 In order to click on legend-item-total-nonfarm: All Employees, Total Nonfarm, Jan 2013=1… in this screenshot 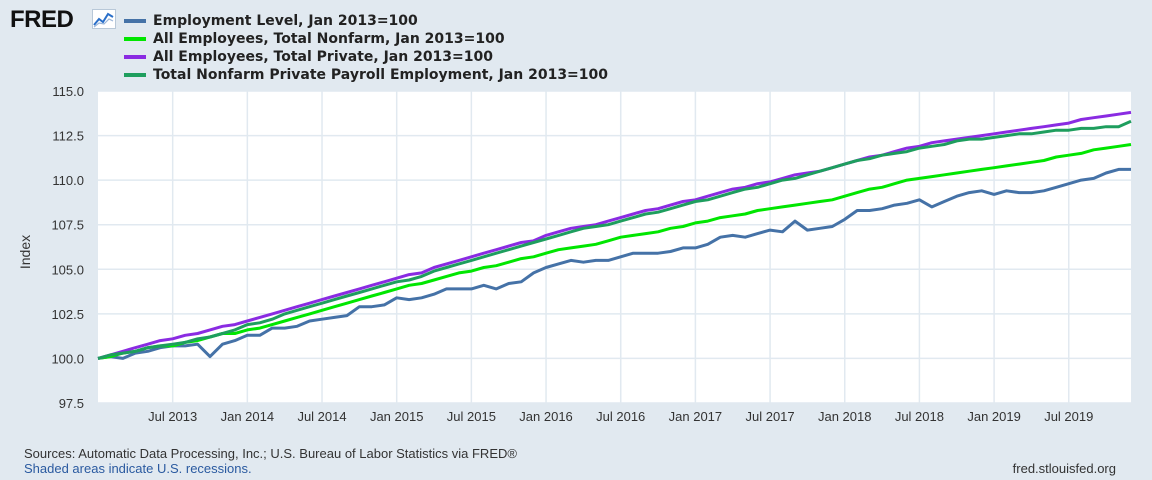, I will do `click(366, 39)`.